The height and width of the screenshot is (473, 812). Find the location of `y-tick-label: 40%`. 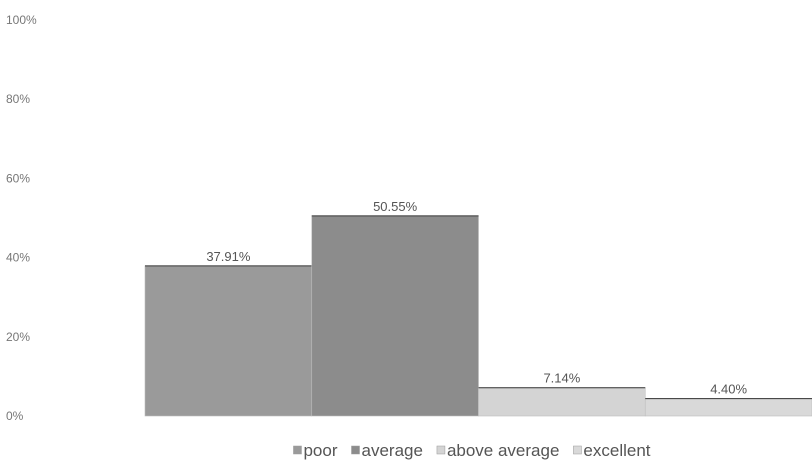

y-tick-label: 40% is located at coordinates (18, 258).